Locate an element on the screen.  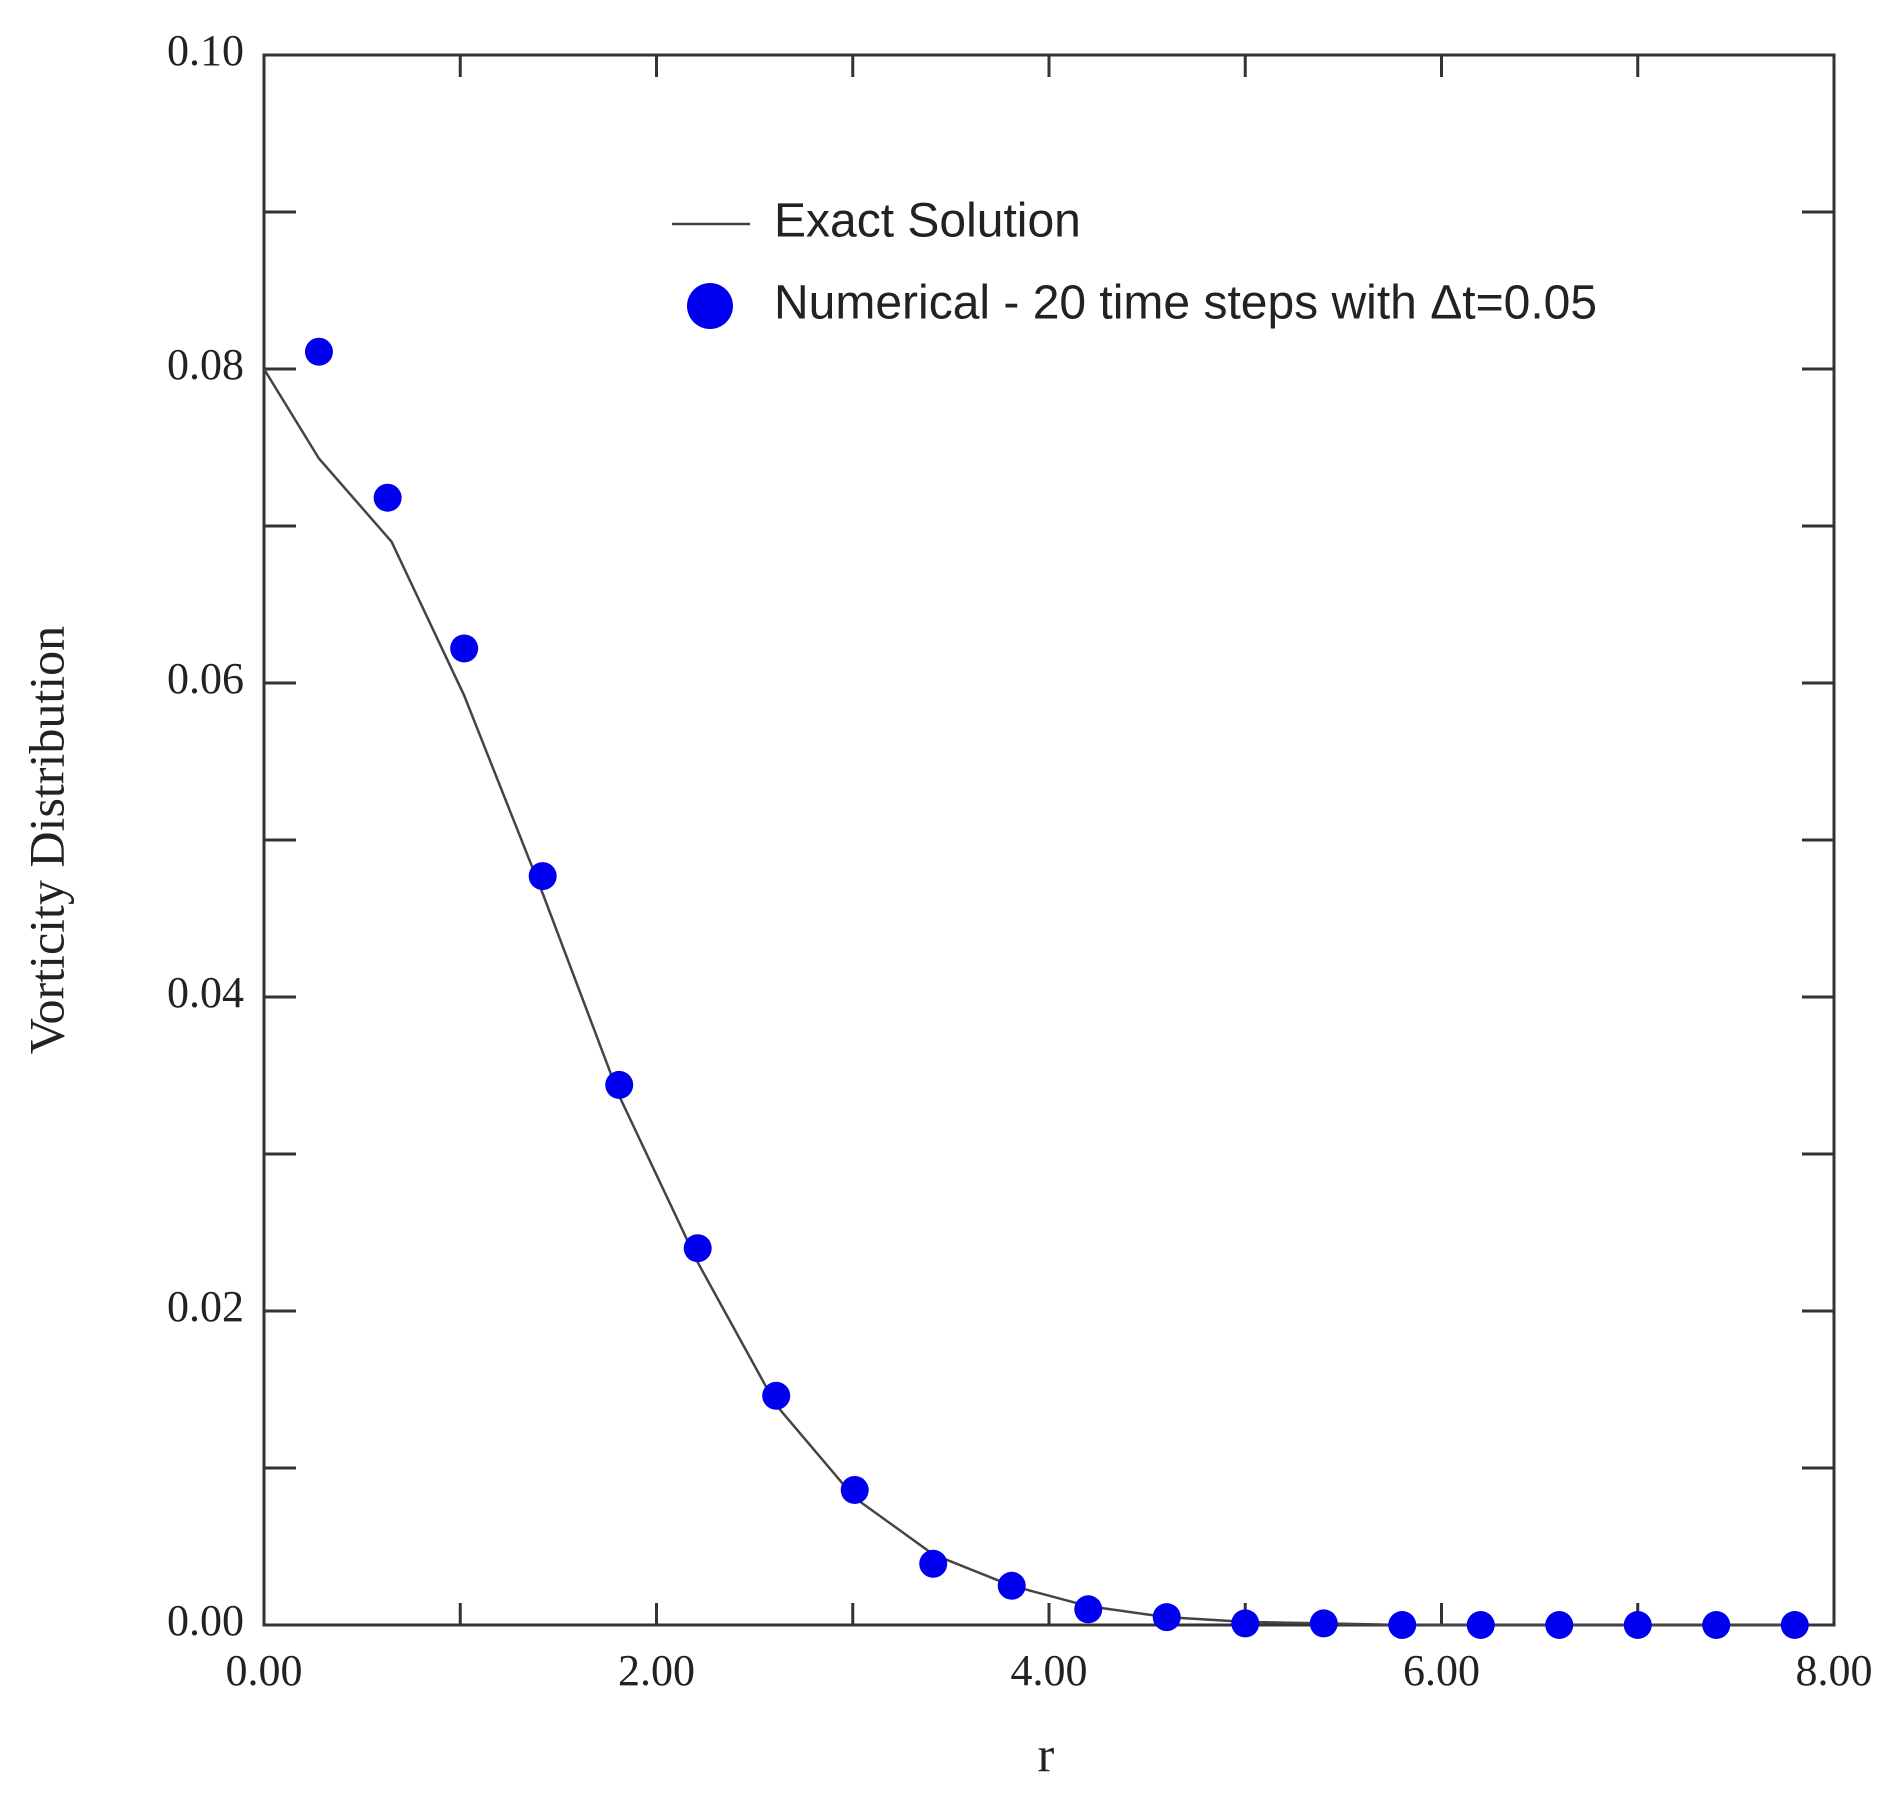
y-tick-label: 0.08 is located at coordinates (205, 364).